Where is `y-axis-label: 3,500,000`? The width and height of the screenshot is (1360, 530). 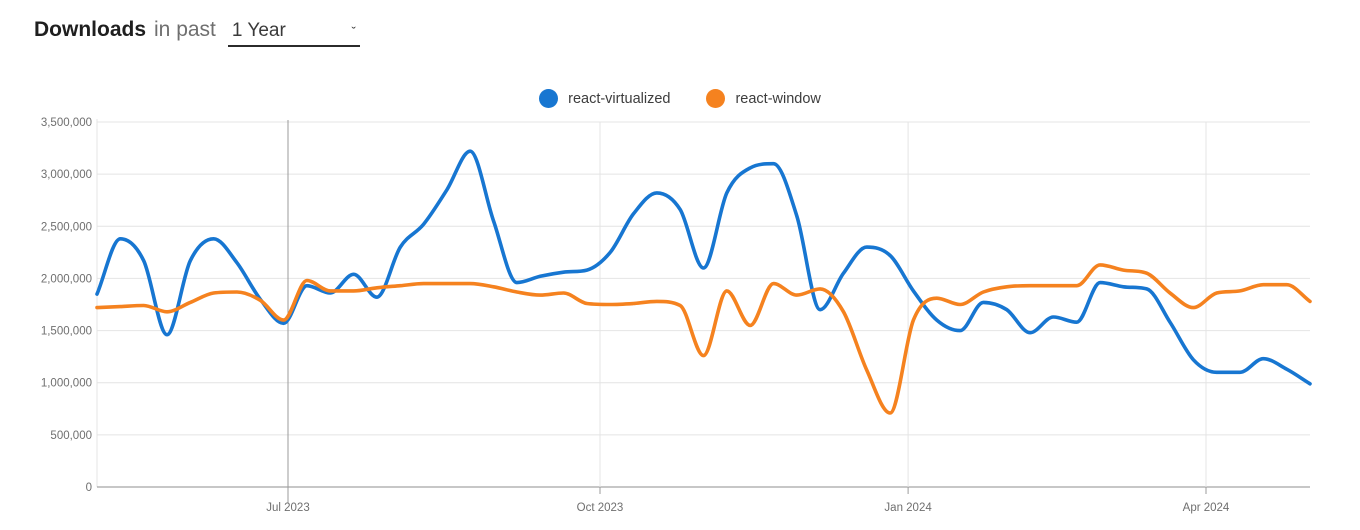 y-axis-label: 3,500,000 is located at coordinates (66, 123).